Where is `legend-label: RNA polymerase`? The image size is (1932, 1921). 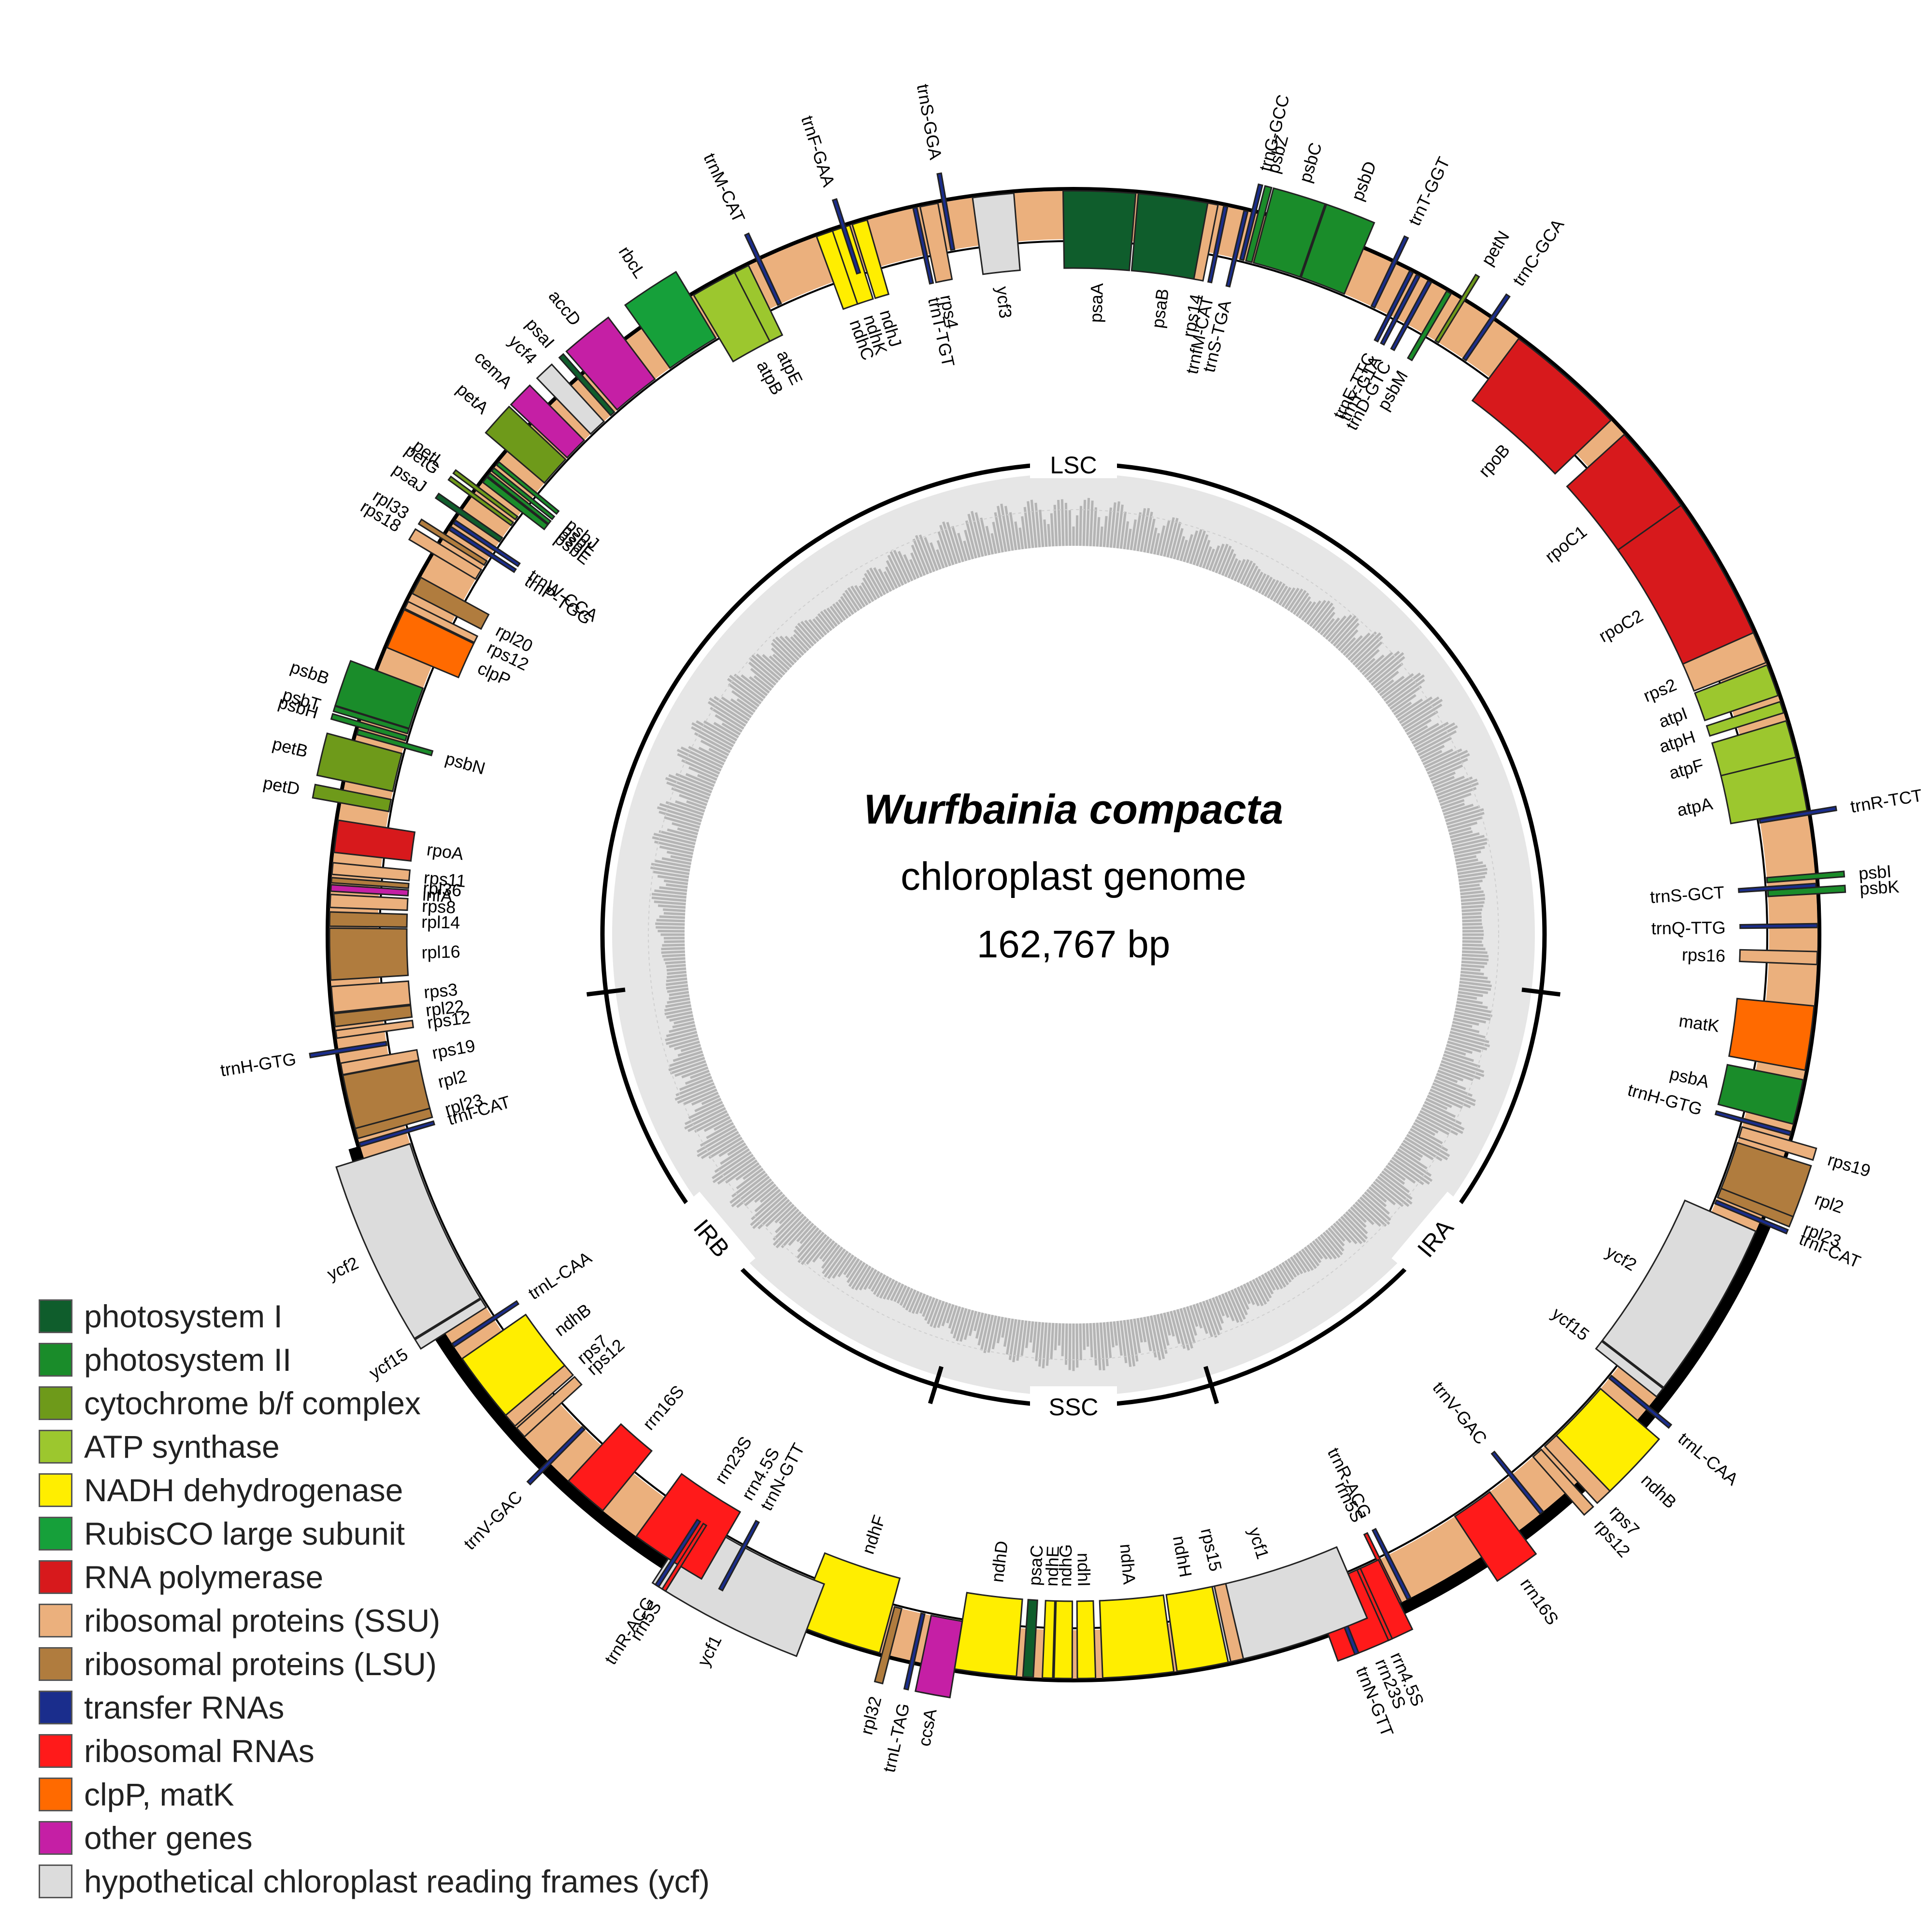
legend-label: RNA polymerase is located at coordinates (204, 1577).